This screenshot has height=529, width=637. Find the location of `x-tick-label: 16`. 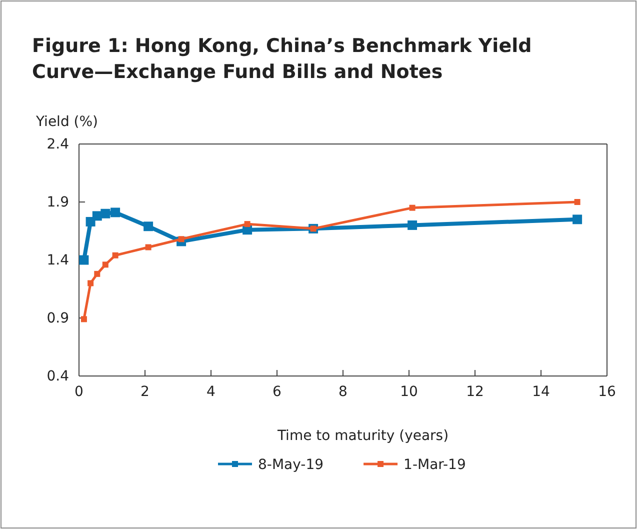

x-tick-label: 16 is located at coordinates (607, 392).